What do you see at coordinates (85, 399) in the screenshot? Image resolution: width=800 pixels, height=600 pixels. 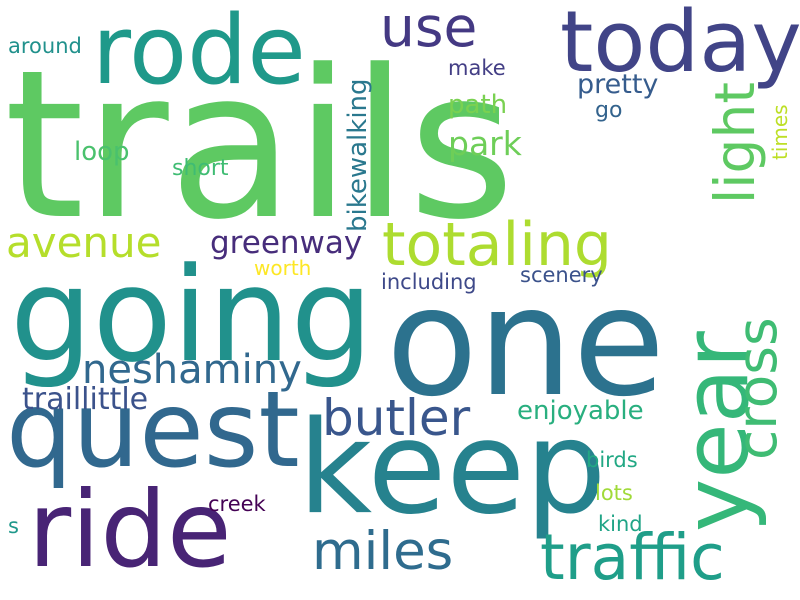 I see `word-traillittle: traillittle` at bounding box center [85, 399].